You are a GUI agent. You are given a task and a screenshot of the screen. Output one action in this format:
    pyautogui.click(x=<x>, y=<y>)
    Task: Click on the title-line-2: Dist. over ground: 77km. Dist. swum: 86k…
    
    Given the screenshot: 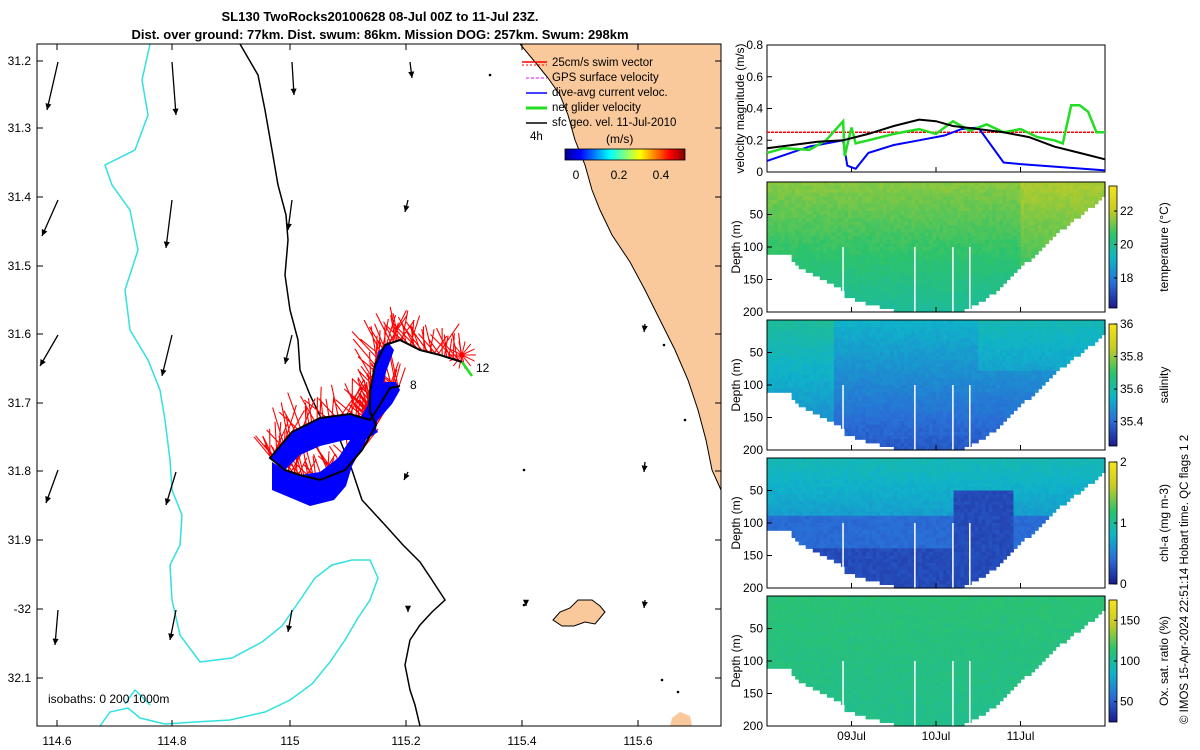 What is the action you would take?
    pyautogui.click(x=379, y=34)
    